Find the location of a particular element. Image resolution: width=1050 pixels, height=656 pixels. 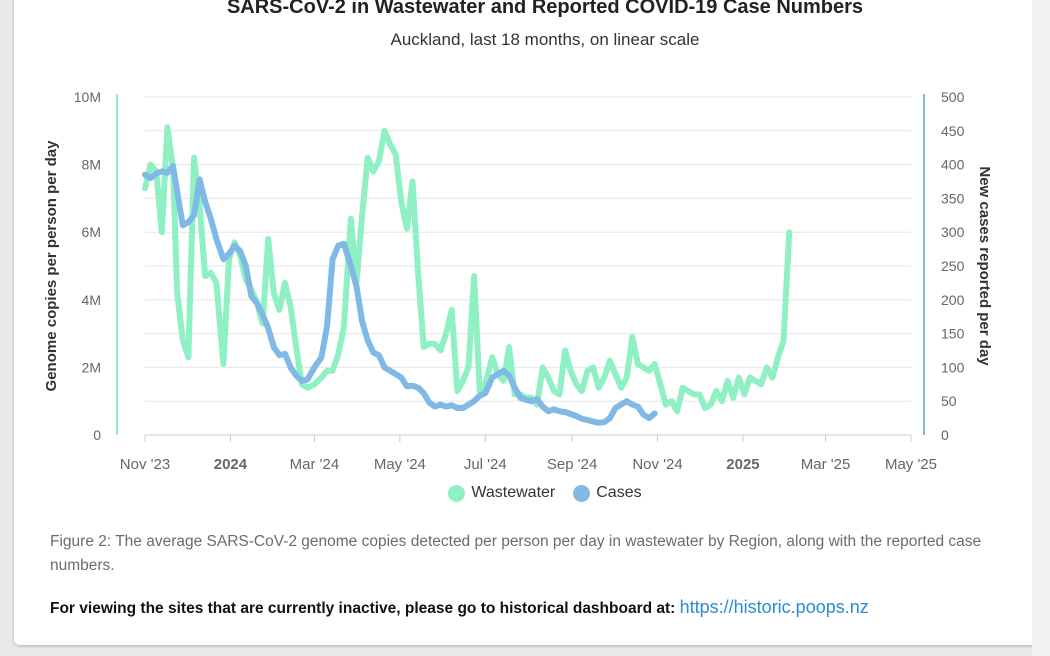

y-right-tick-label: 100 is located at coordinates (953, 367).